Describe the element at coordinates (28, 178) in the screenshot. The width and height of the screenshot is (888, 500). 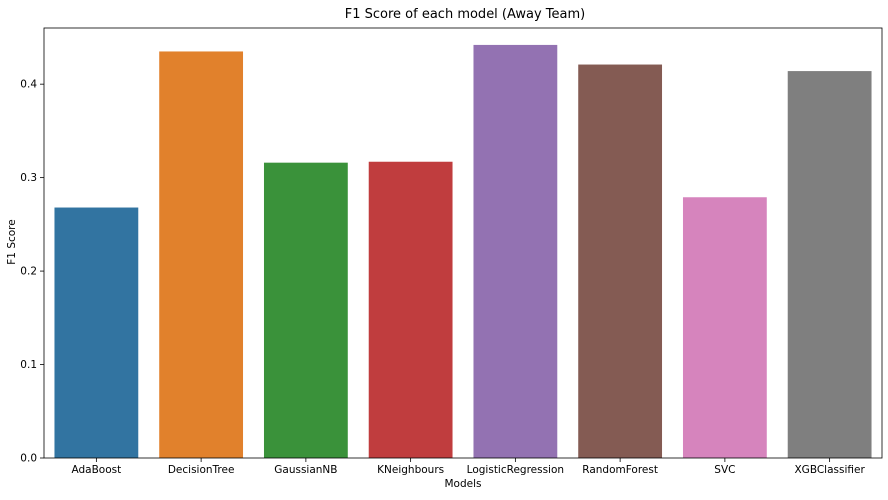
I see `y-tick-label: 0.3` at that location.